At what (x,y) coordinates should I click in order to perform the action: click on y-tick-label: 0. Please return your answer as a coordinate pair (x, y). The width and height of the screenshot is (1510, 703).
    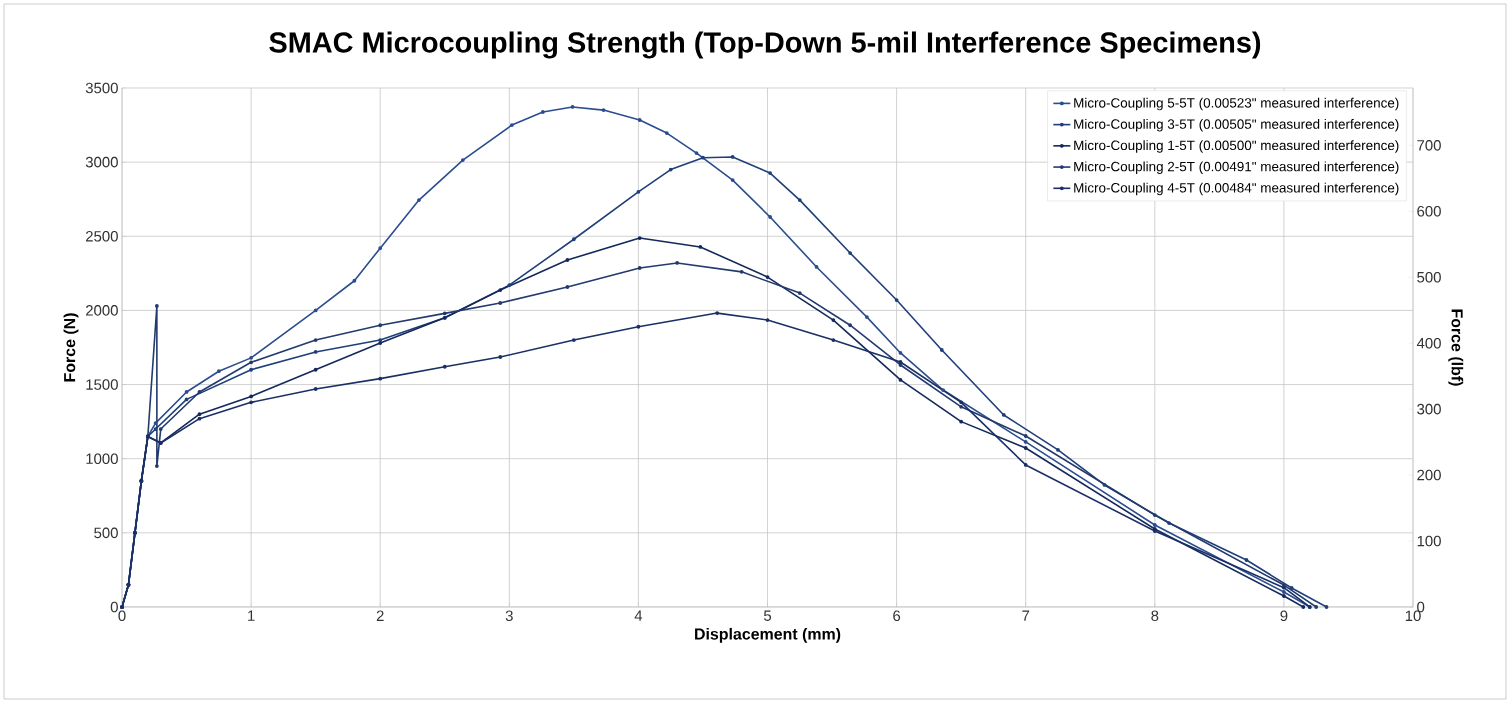
    Looking at the image, I should click on (114, 607).